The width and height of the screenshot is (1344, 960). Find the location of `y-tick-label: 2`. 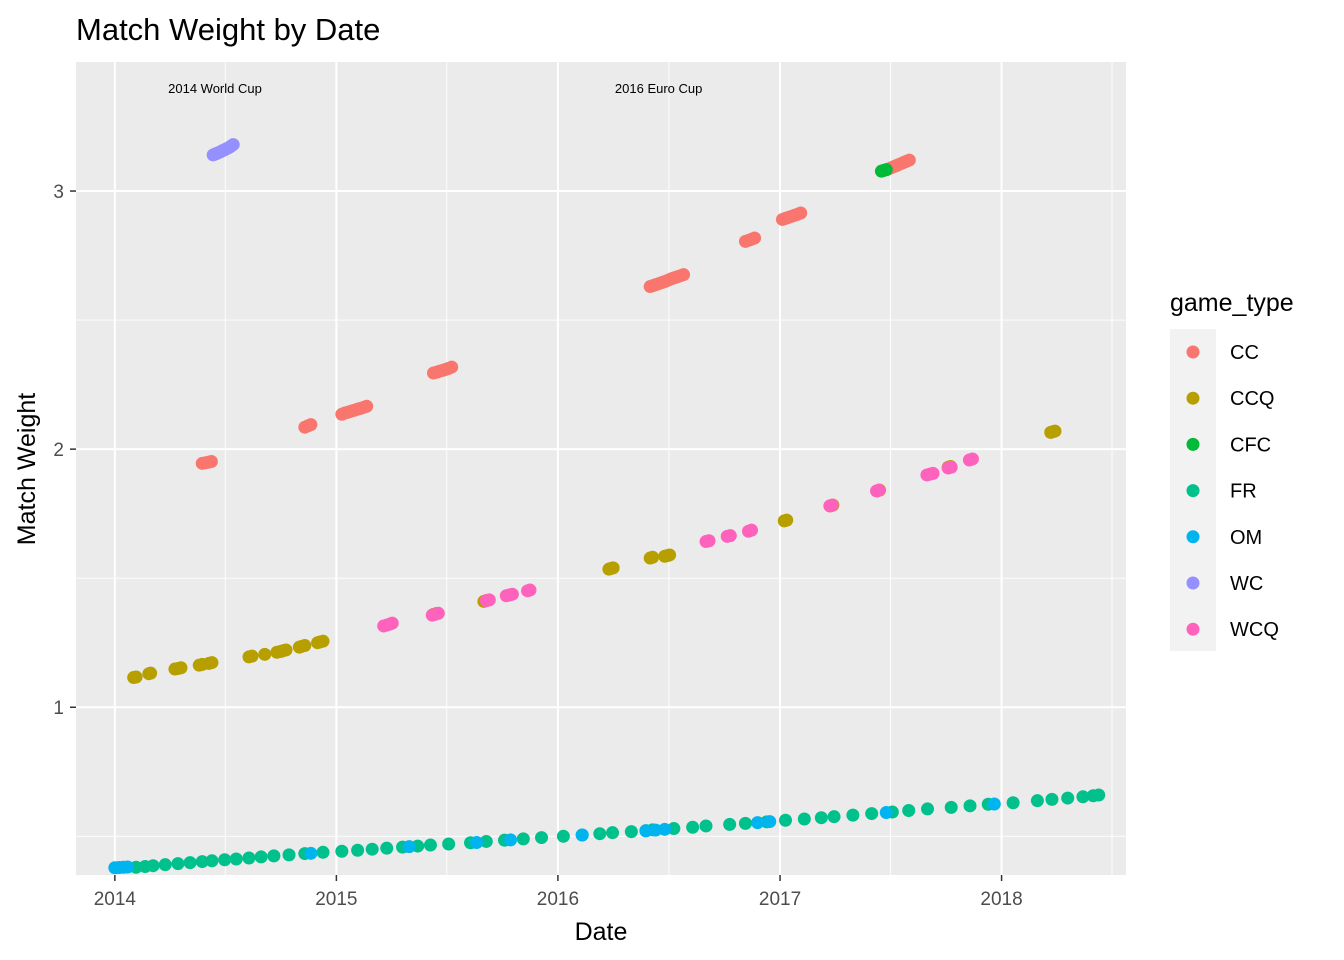

y-tick-label: 2 is located at coordinates (58, 450).